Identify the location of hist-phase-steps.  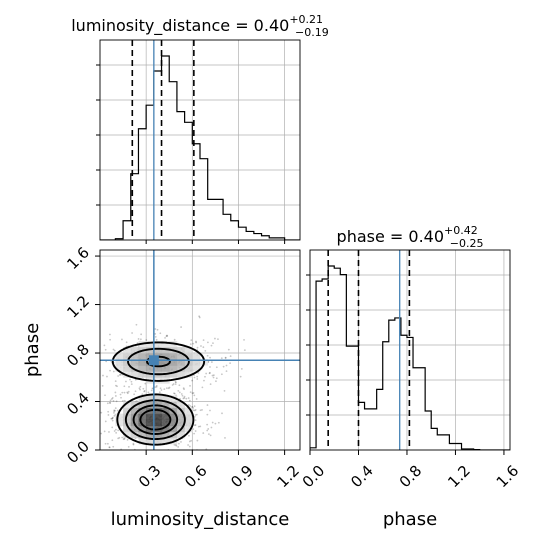
(410, 357).